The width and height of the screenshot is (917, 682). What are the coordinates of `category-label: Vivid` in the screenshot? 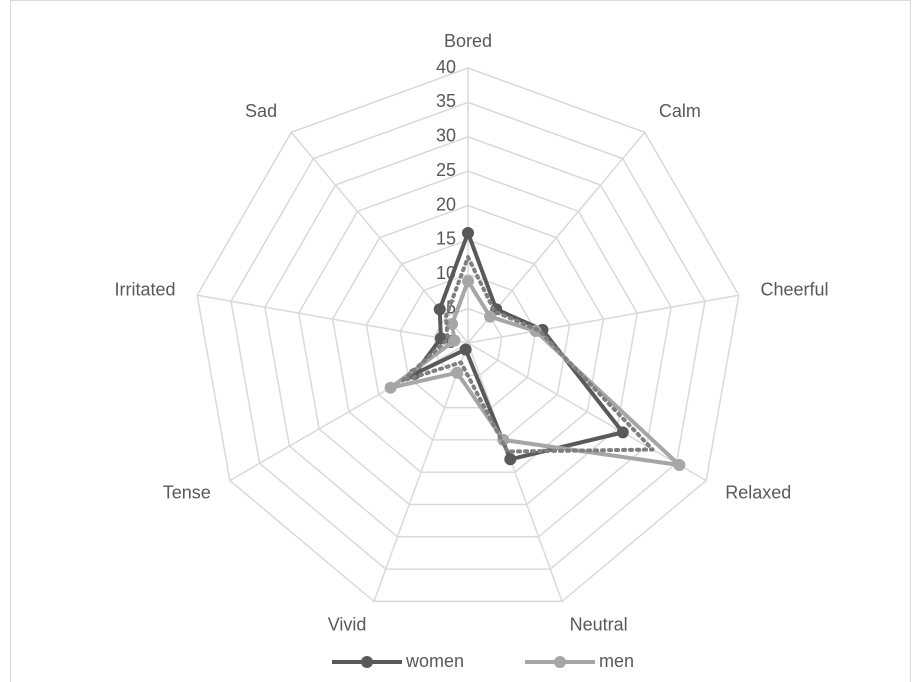 It's located at (347, 625).